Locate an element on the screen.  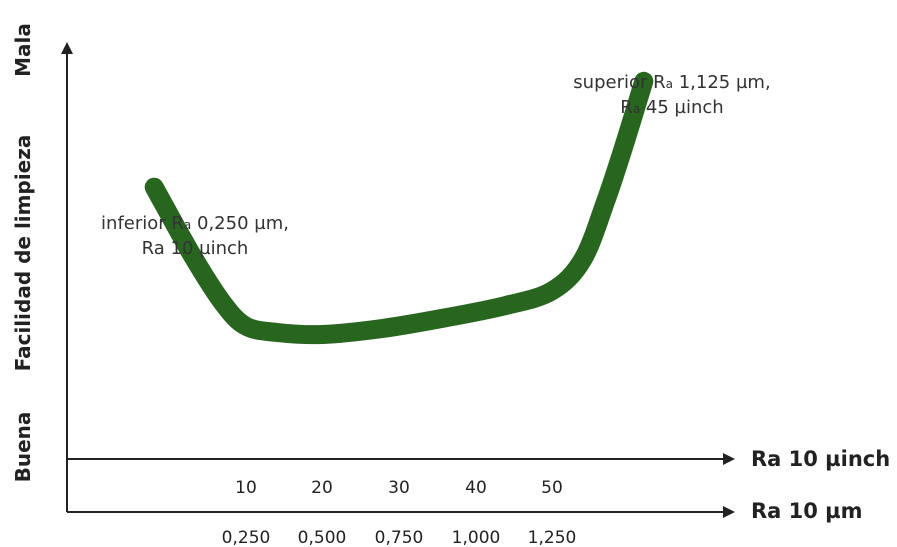
annotation-lower-rest: 0,250 µm, is located at coordinates (240, 223).